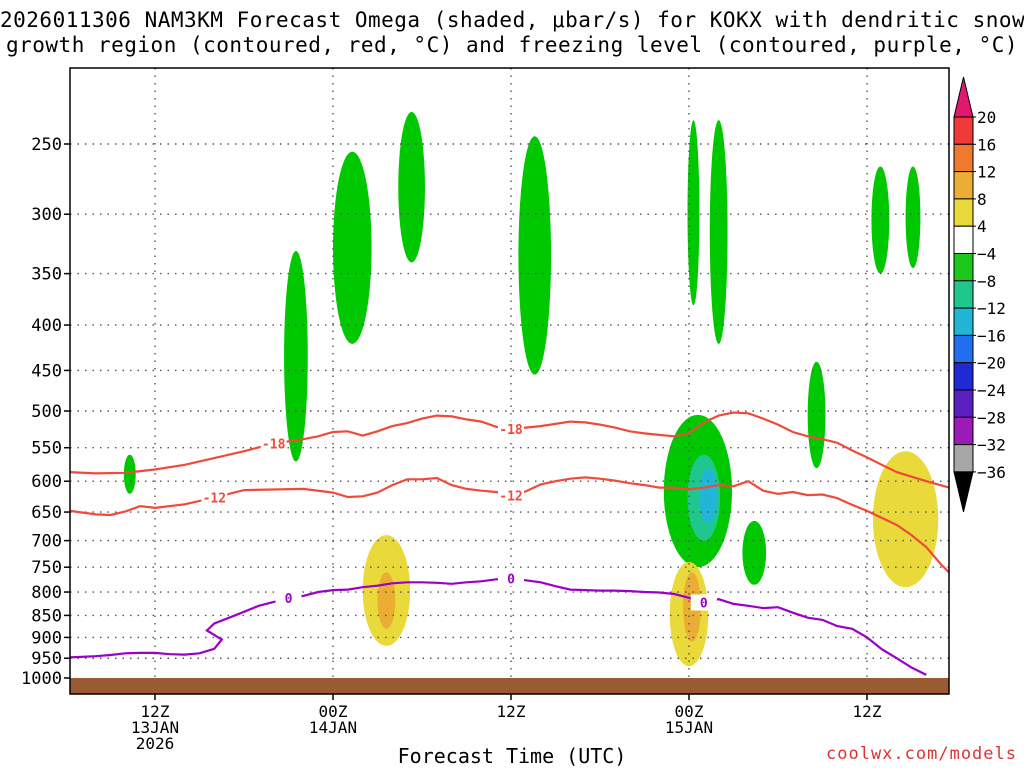 This screenshot has width=1024, height=768. I want to click on y-tick-label: 350, so click(46, 275).